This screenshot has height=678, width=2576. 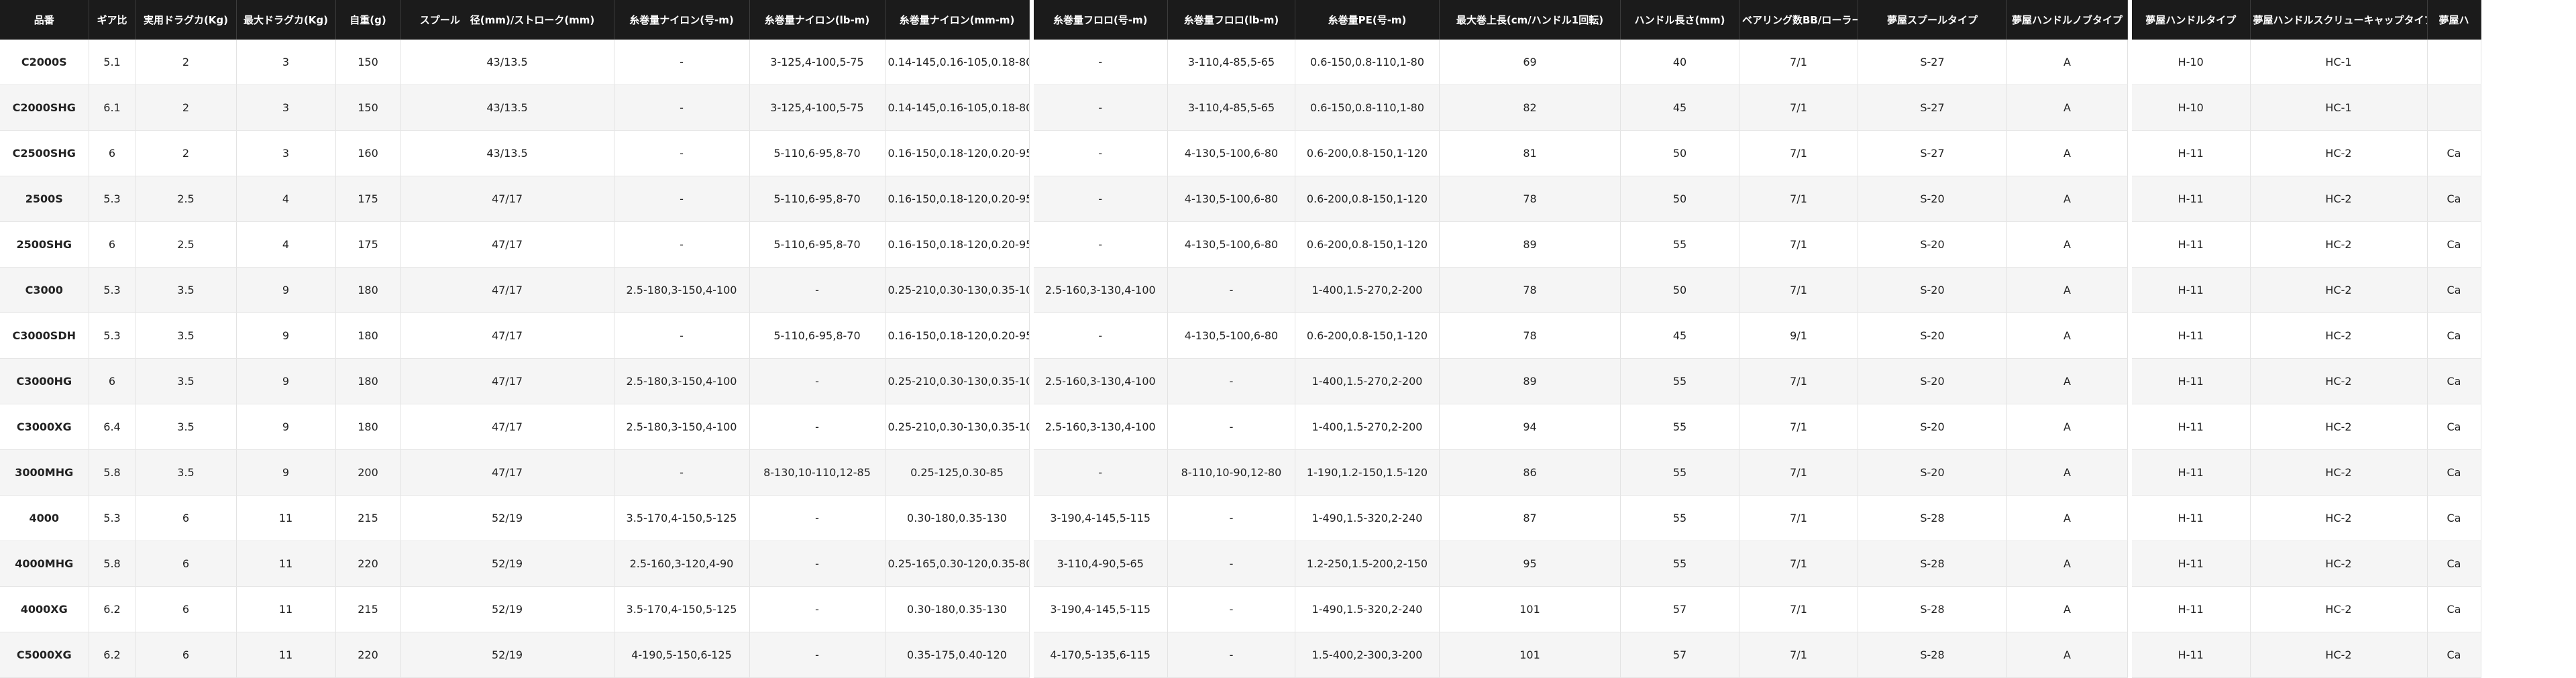 What do you see at coordinates (1367, 609) in the screenshot?
I see `table-cell: 1-490,1.5-320,2-240` at bounding box center [1367, 609].